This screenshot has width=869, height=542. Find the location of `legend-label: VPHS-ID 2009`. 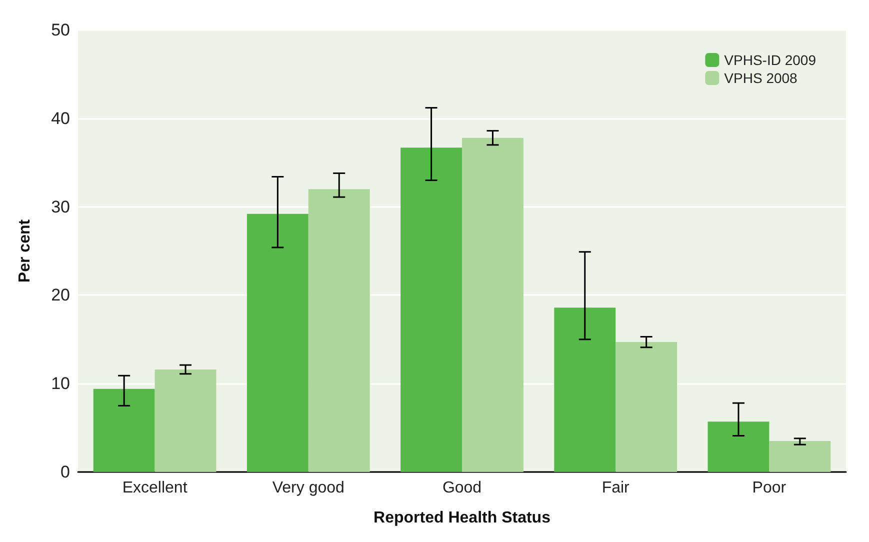

legend-label: VPHS-ID 2009 is located at coordinates (770, 60).